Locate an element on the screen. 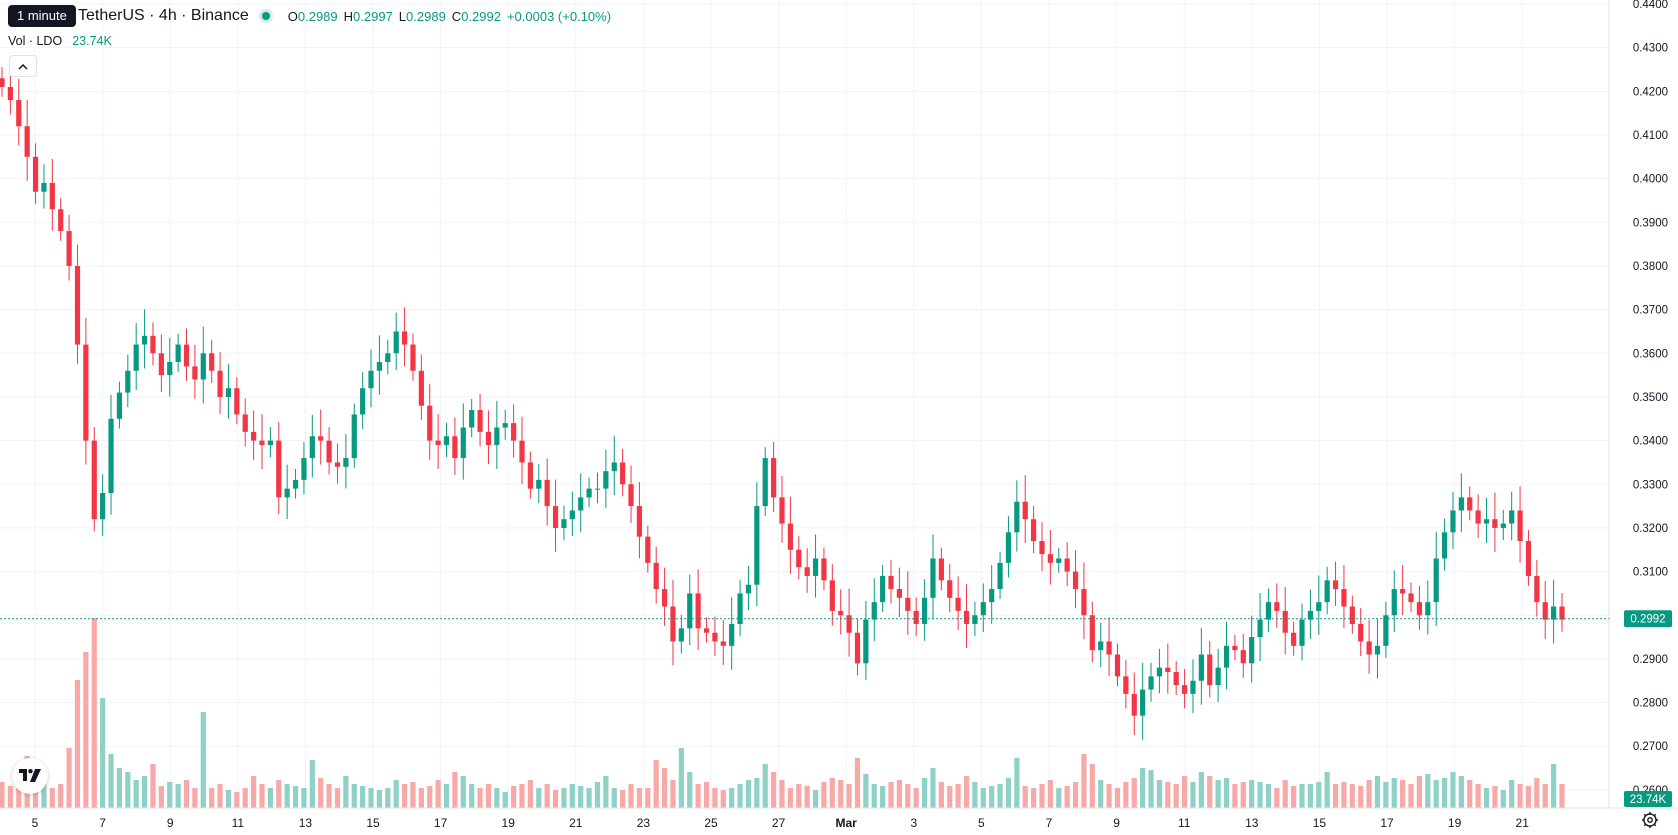  collapse-legend-button is located at coordinates (23, 66).